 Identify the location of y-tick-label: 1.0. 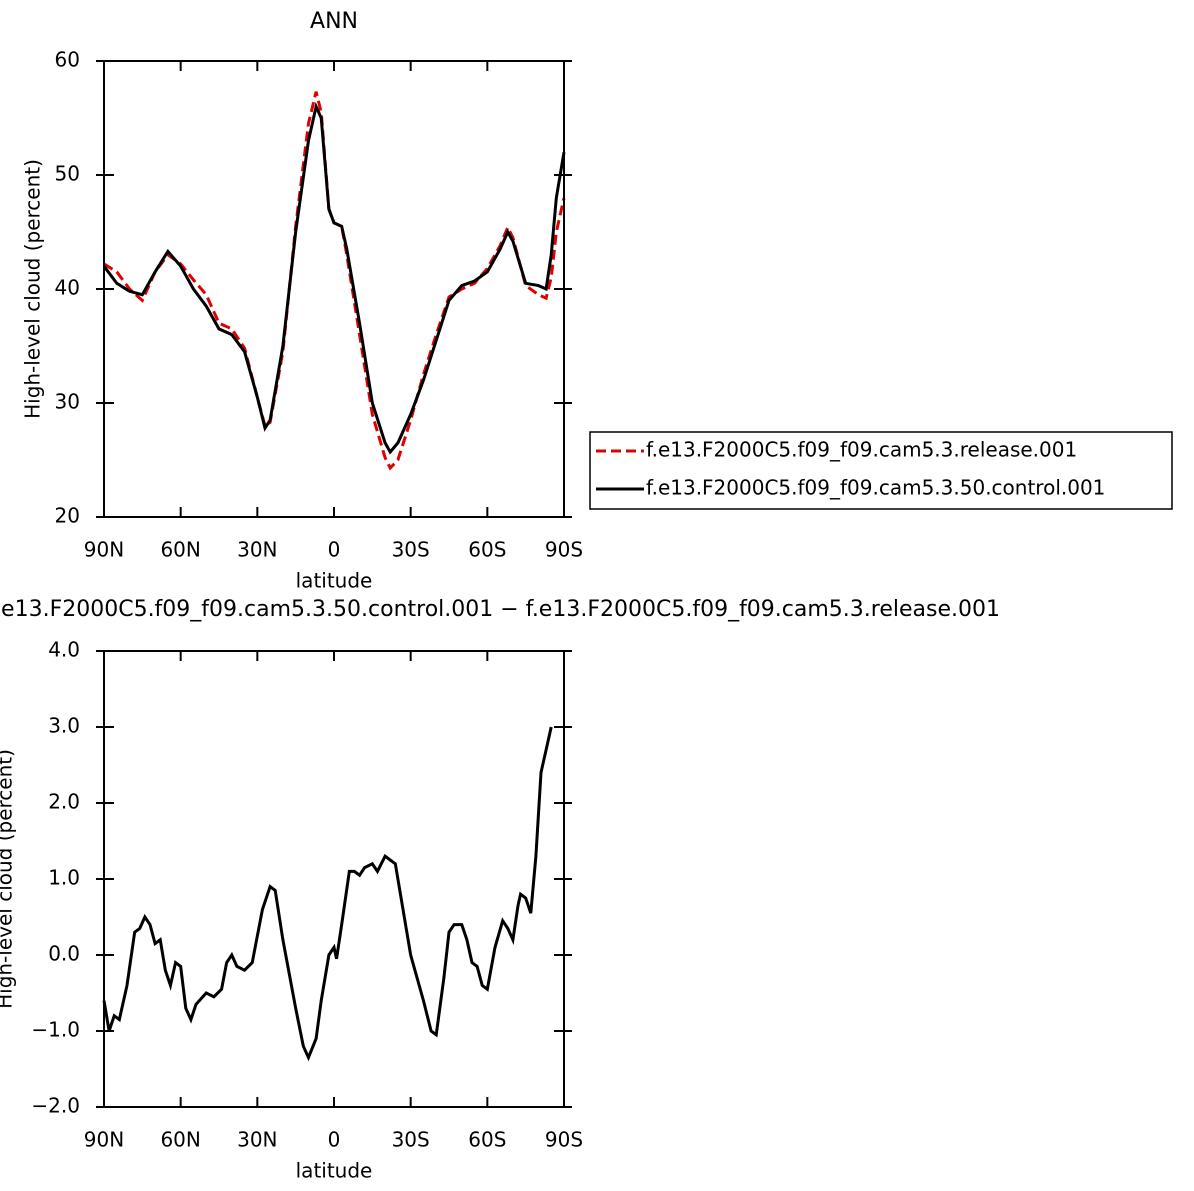
(64, 878).